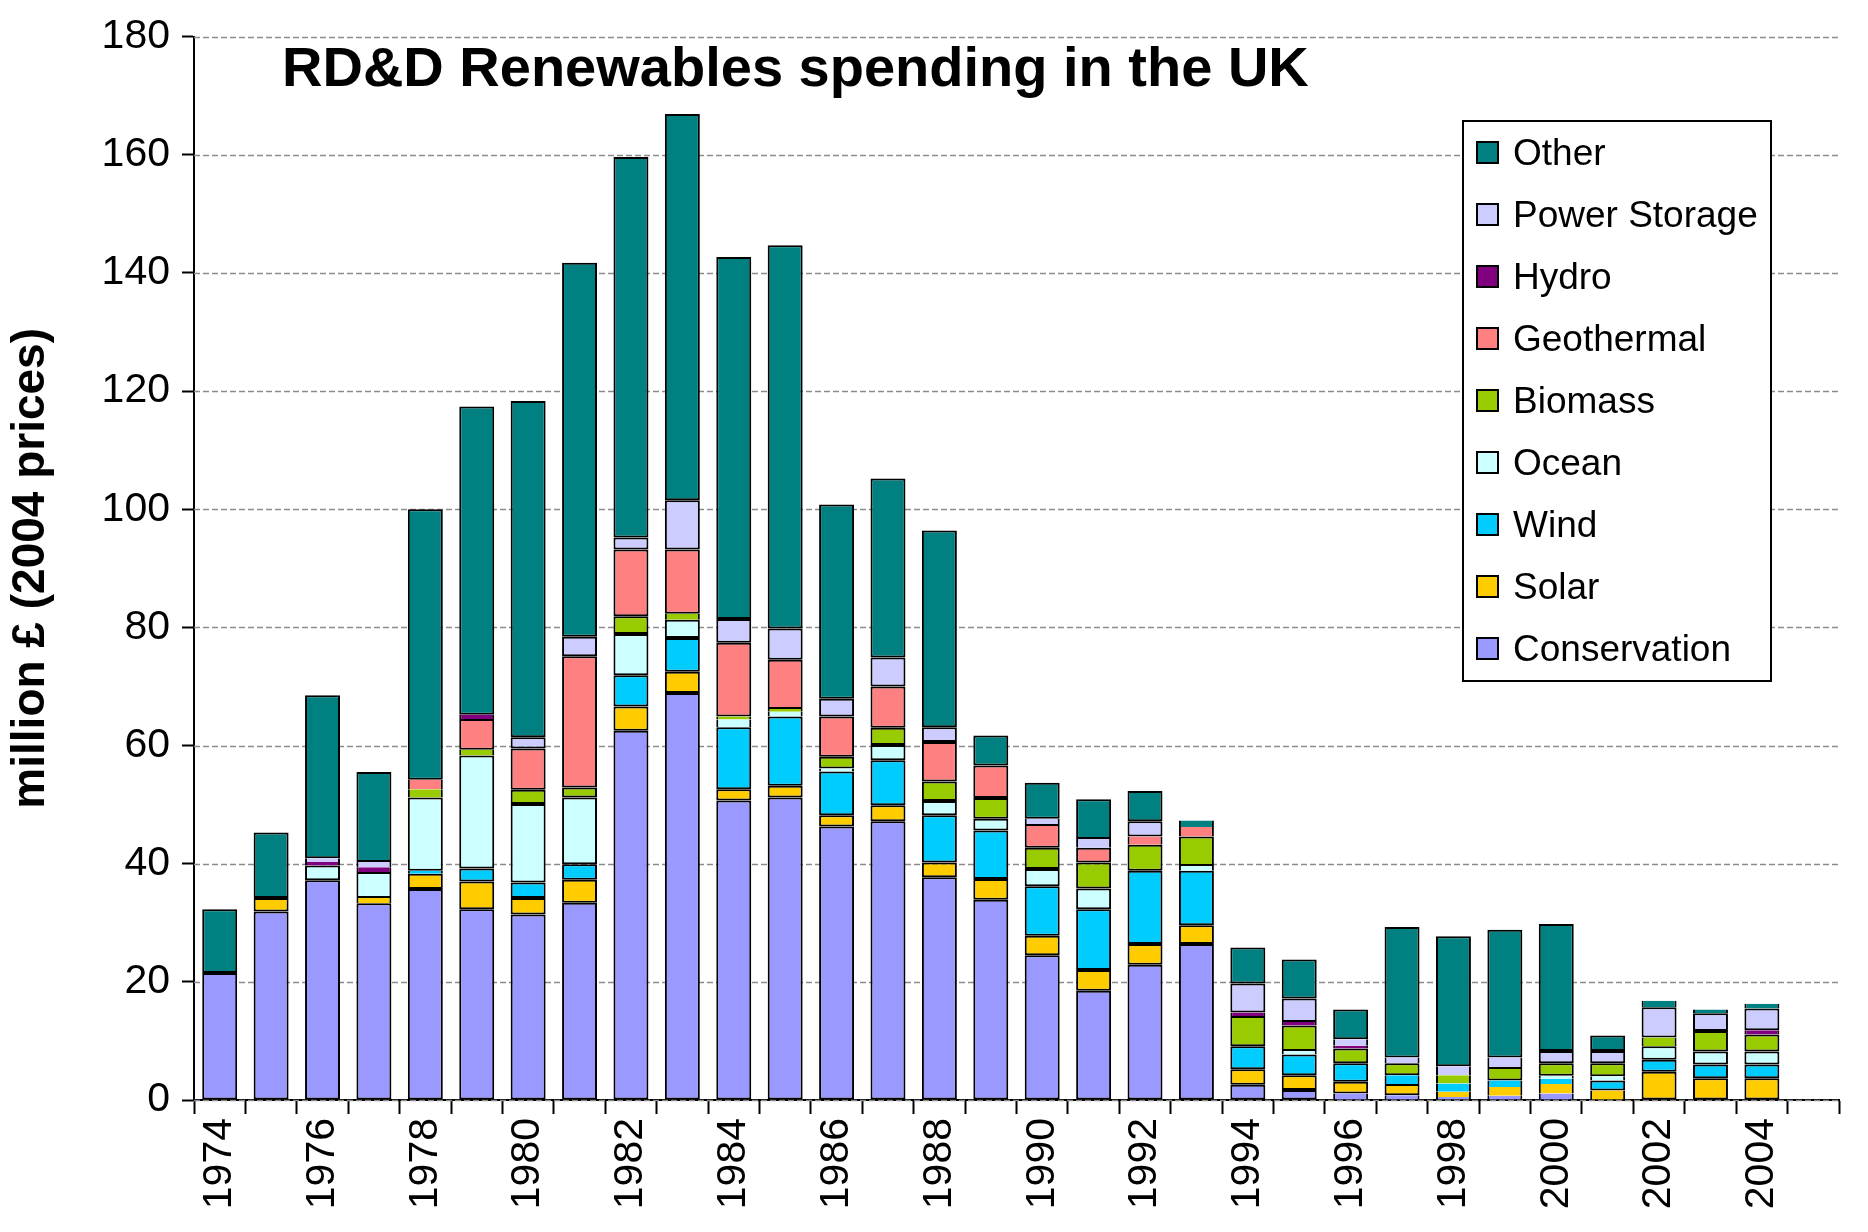 The height and width of the screenshot is (1232, 1868). I want to click on x-tick-label: 1994, so click(1245, 1164).